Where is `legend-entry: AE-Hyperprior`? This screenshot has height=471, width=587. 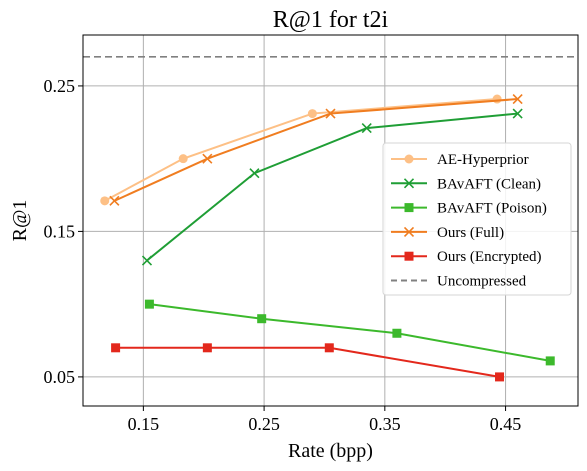 legend-entry: AE-Hyperprior is located at coordinates (460, 160).